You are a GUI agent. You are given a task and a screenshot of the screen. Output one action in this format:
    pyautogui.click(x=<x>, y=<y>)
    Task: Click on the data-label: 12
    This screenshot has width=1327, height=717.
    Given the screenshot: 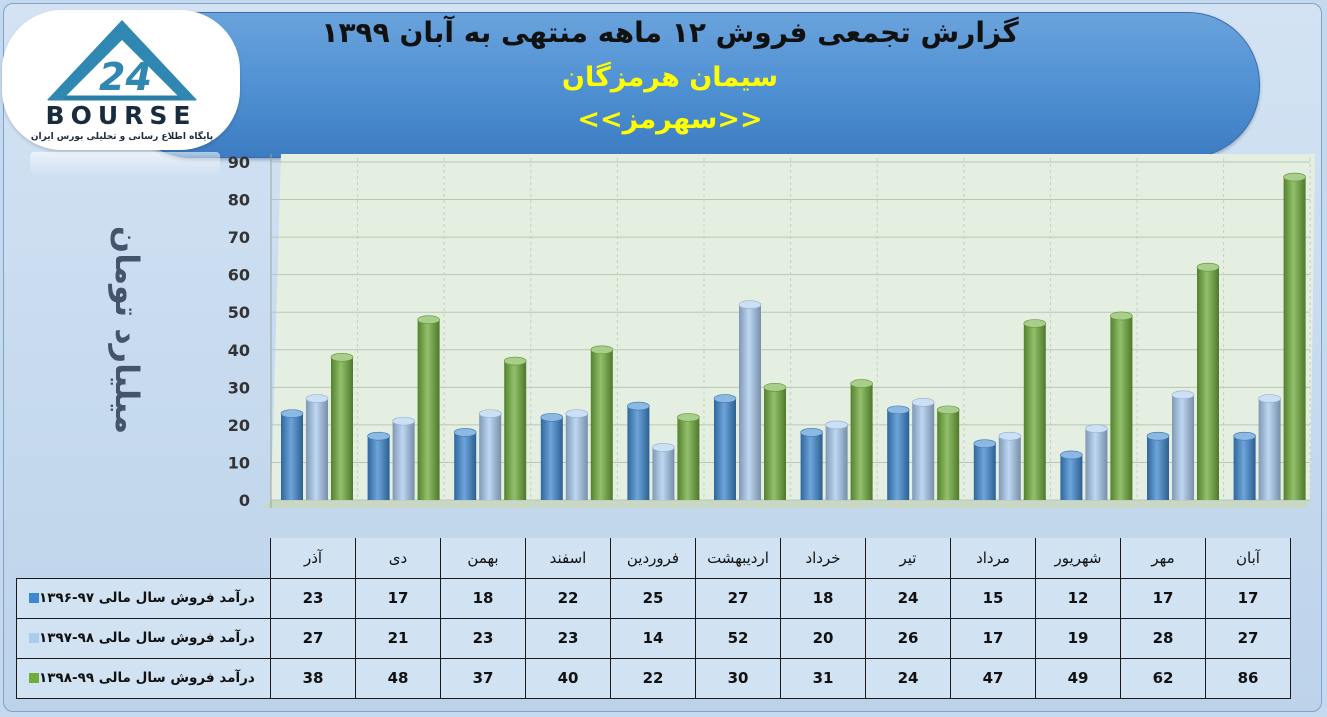 What is the action you would take?
    pyautogui.click(x=1078, y=598)
    